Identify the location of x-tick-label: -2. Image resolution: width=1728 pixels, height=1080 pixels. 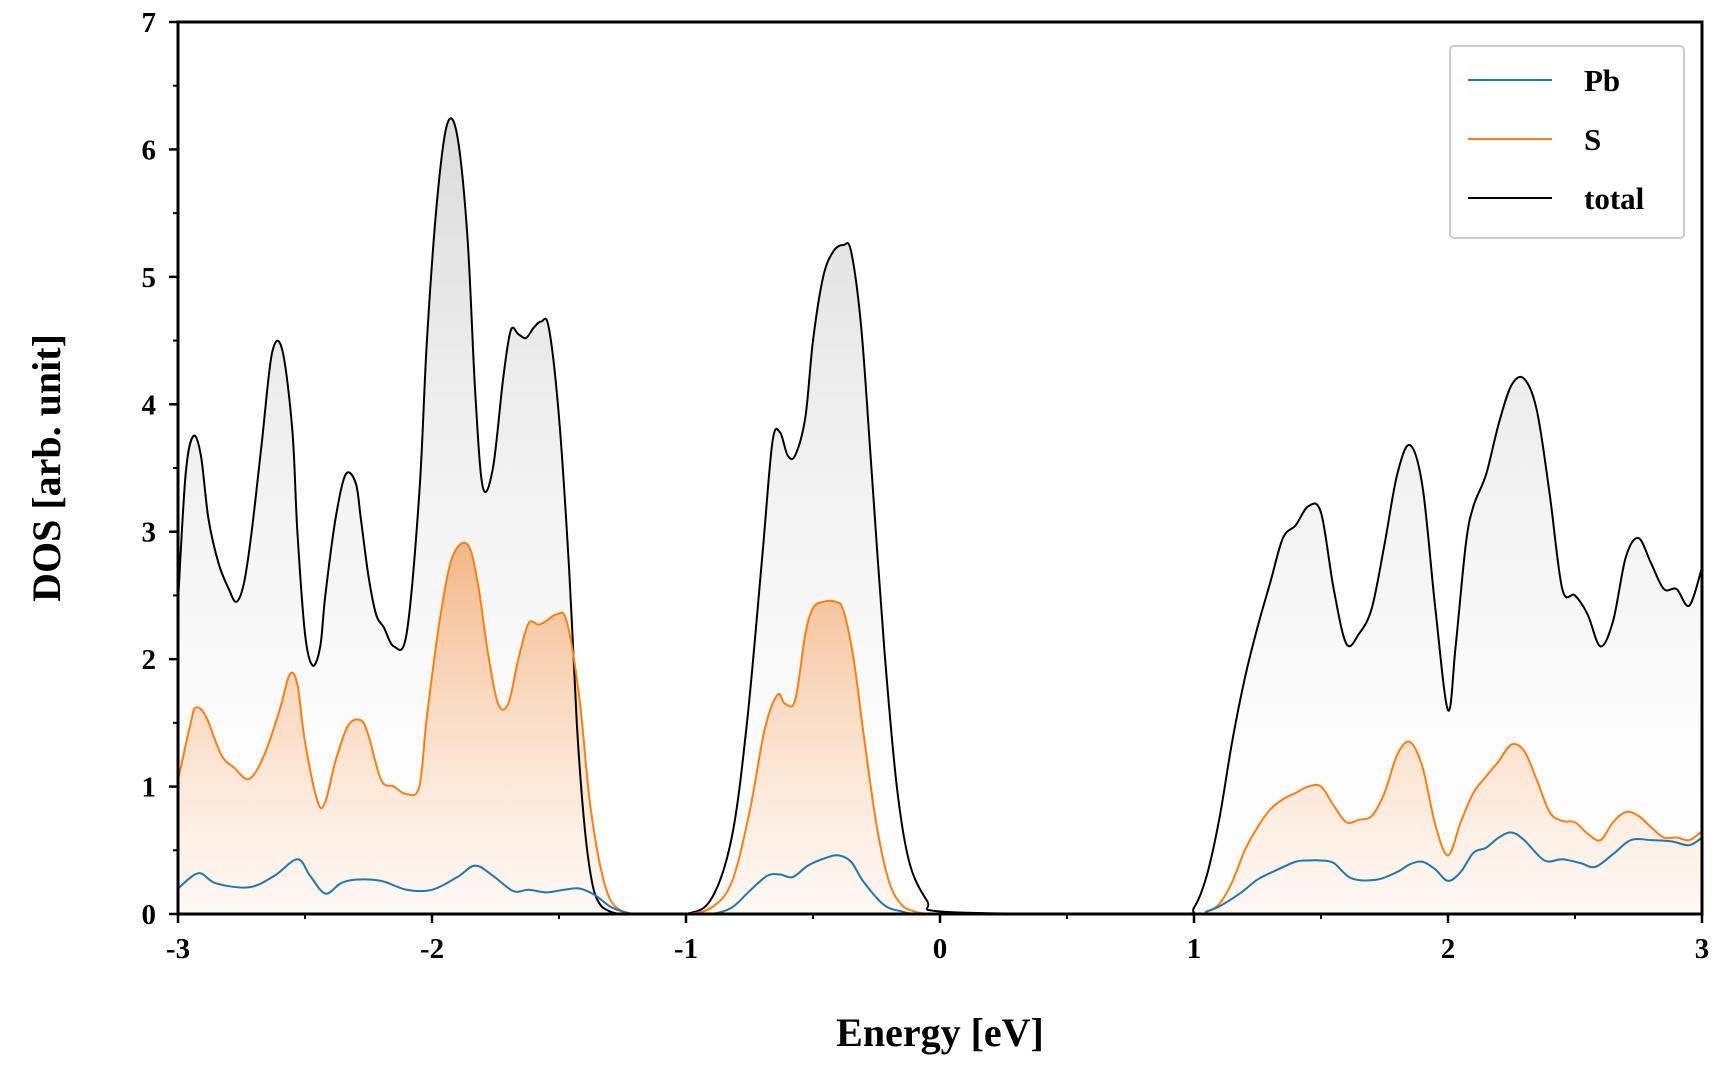
(432, 949).